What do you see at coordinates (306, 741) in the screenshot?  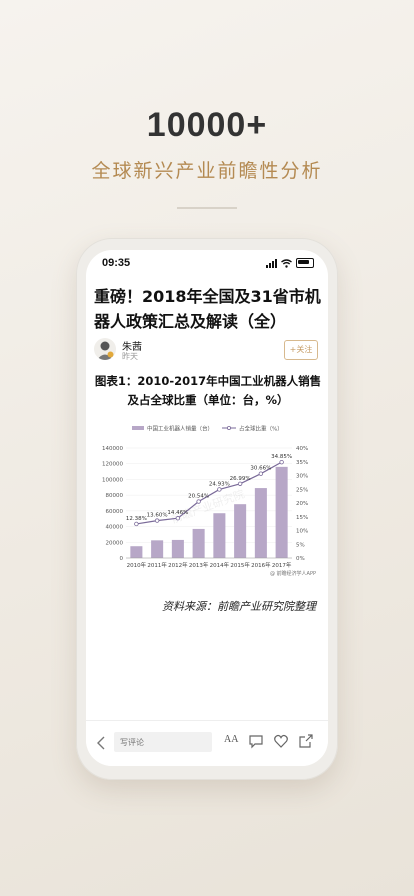 I see `share-icon` at bounding box center [306, 741].